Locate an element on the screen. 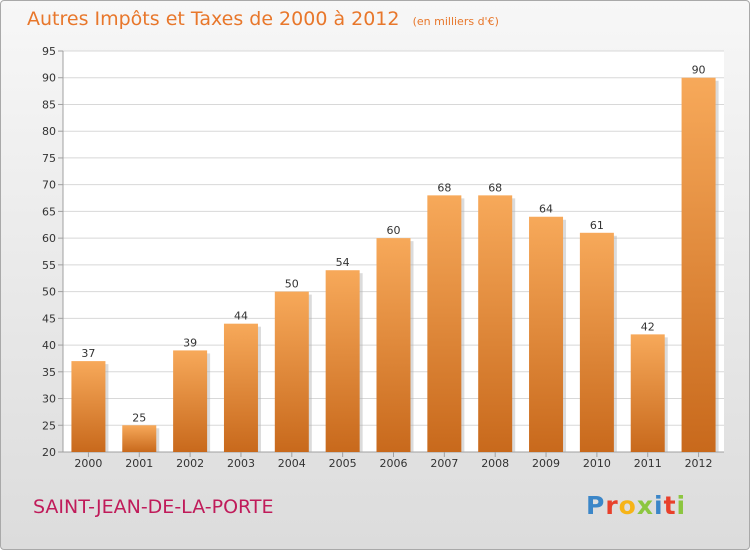 The height and width of the screenshot is (550, 750). data-label: 61 is located at coordinates (597, 225).